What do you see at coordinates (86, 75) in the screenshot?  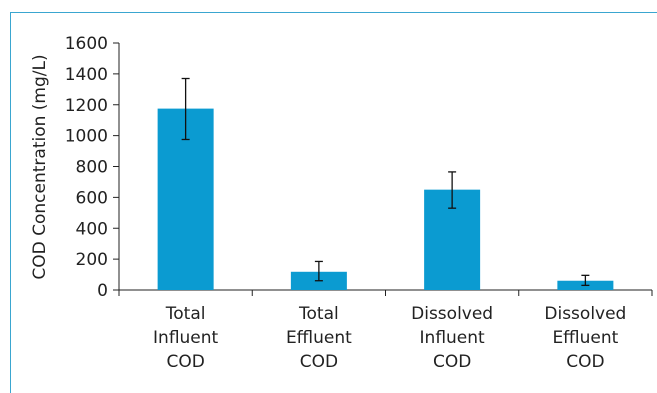 I see `y-tick-label: 1400` at bounding box center [86, 75].